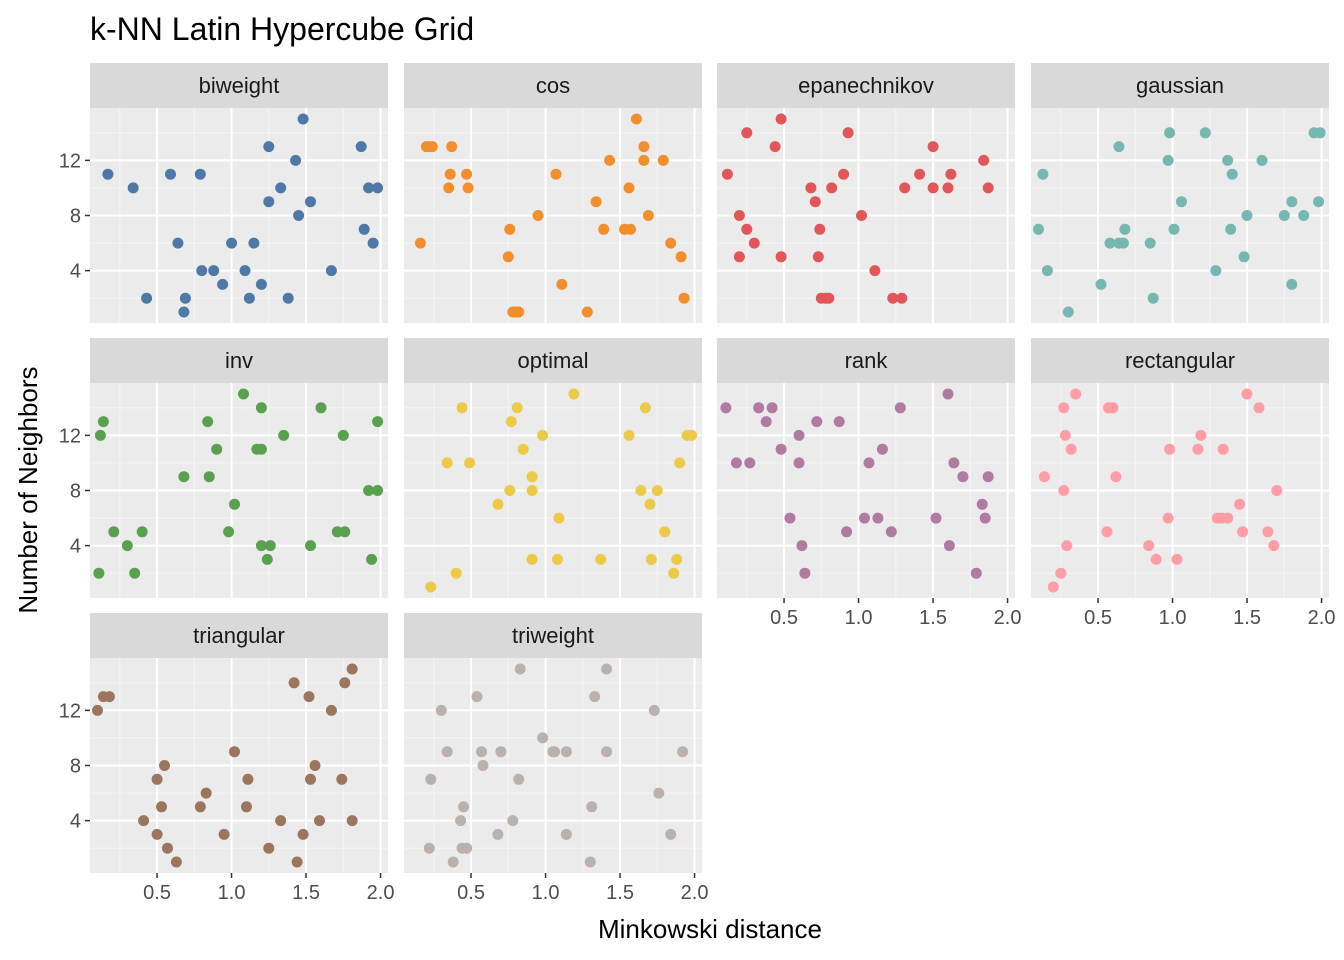  I want to click on facet-strip-label: optimal, so click(553, 360).